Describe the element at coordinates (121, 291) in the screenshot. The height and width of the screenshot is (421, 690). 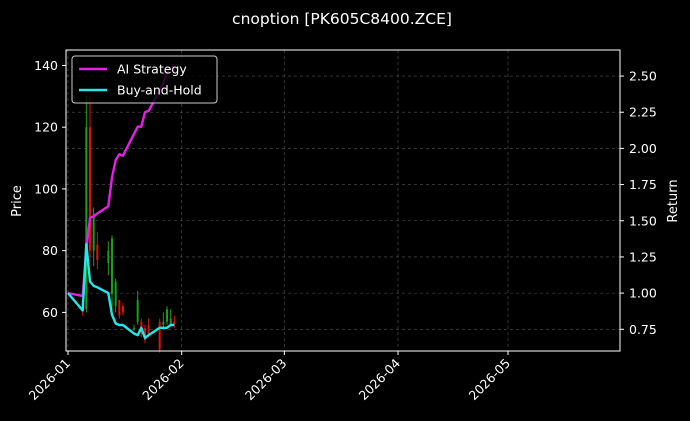
I see `series-buy-and-hold` at that location.